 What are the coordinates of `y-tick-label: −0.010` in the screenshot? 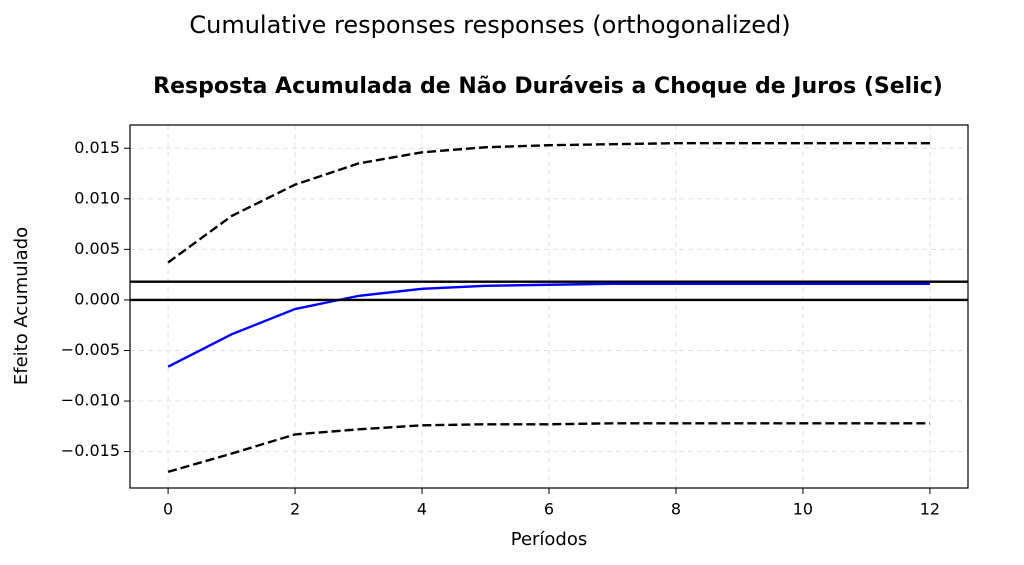 It's located at (90, 400).